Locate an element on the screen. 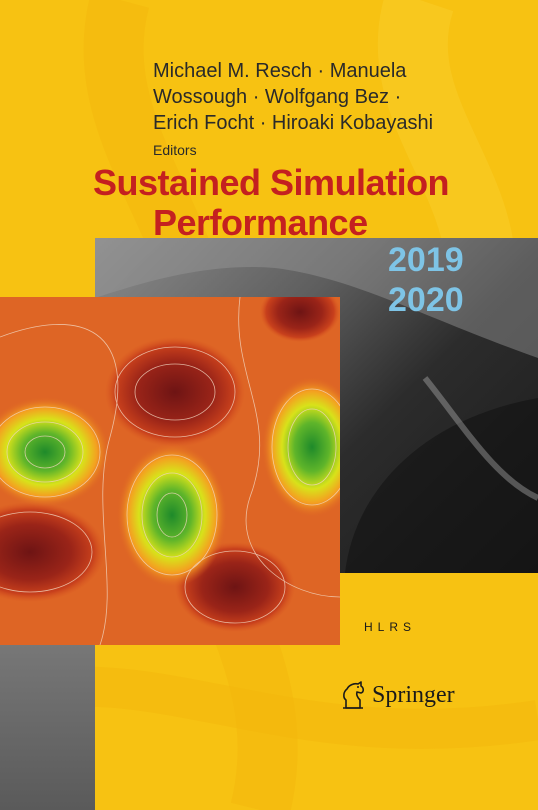 The height and width of the screenshot is (810, 538). springer-horse-icon is located at coordinates (354, 695).